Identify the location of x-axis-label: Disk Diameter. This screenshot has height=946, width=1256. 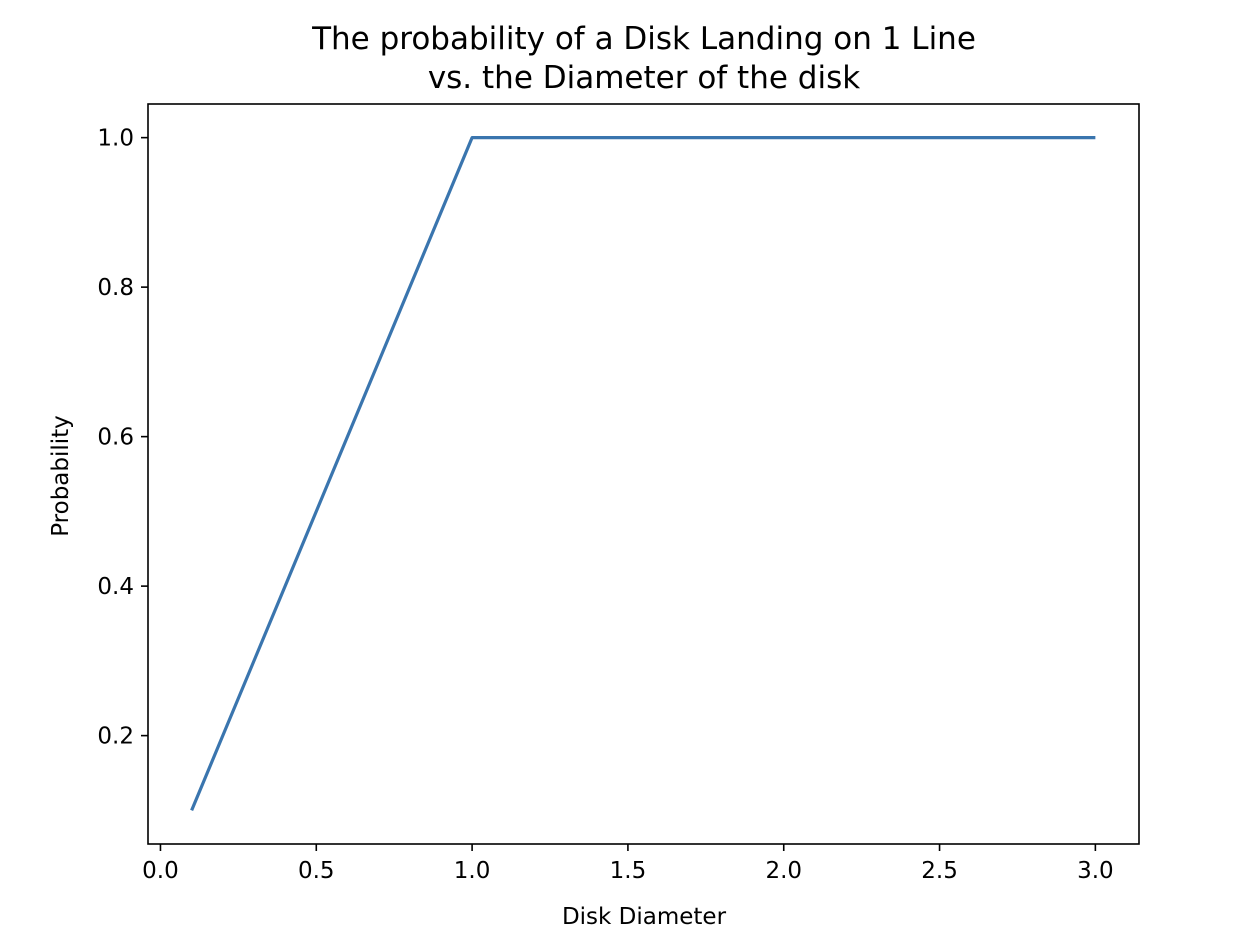
(644, 917).